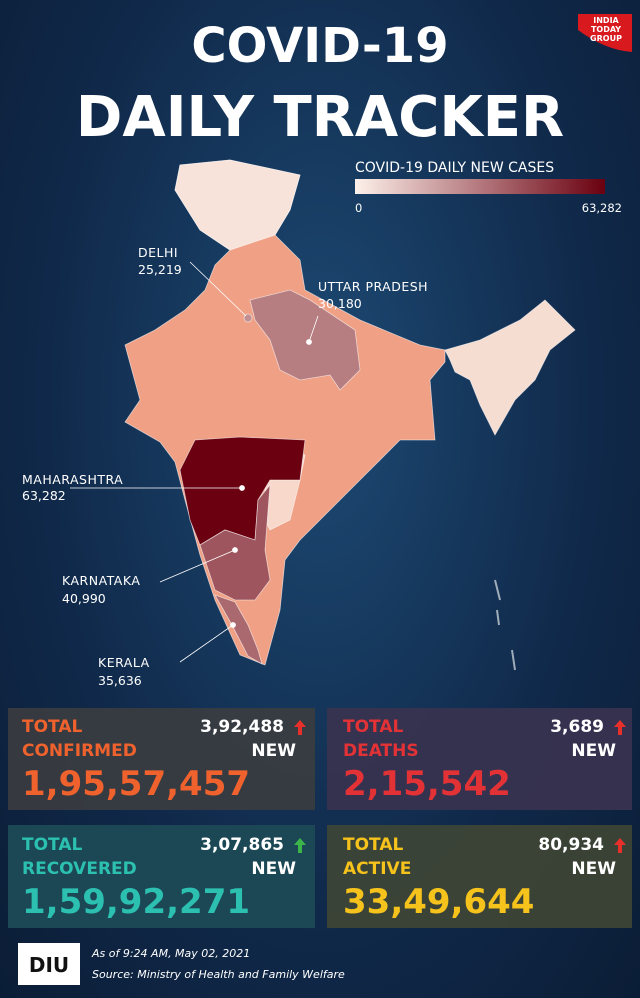 The image size is (640, 998). What do you see at coordinates (377, 869) in the screenshot?
I see `card-label: ACTIVE` at bounding box center [377, 869].